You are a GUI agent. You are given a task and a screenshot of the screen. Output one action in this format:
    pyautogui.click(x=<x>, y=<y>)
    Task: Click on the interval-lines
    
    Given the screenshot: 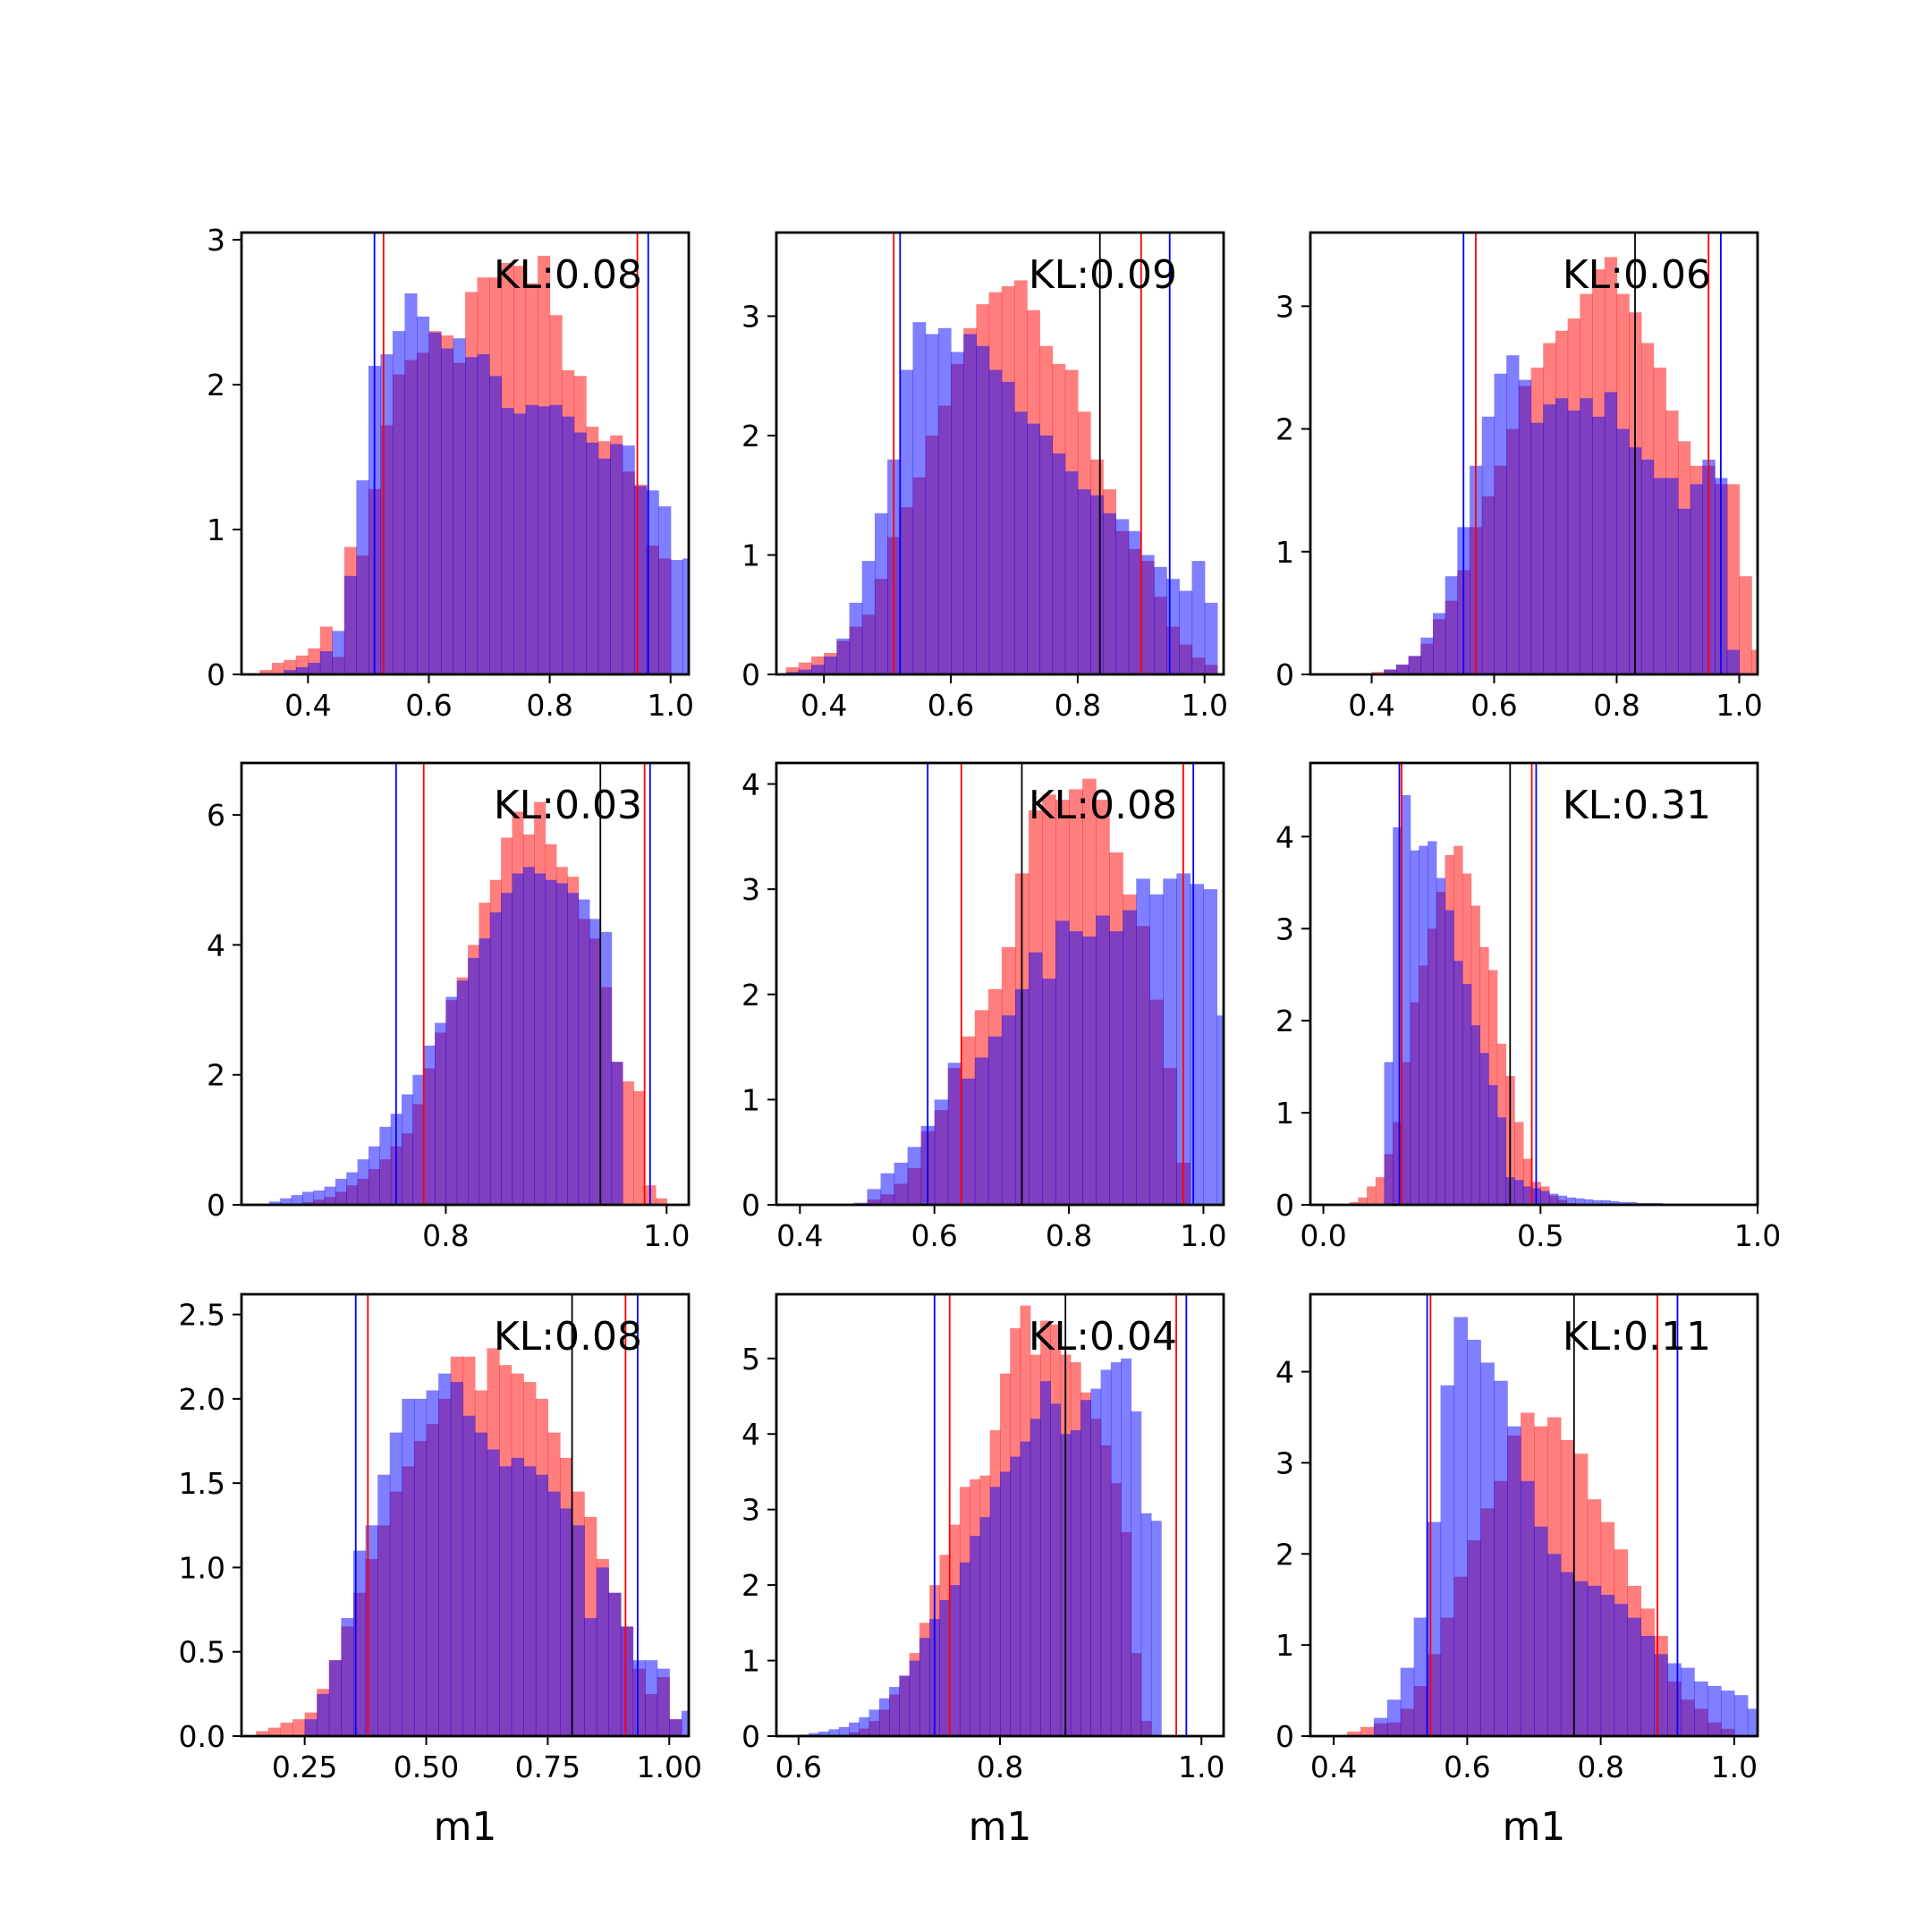 What is the action you would take?
    pyautogui.click(x=1032, y=453)
    